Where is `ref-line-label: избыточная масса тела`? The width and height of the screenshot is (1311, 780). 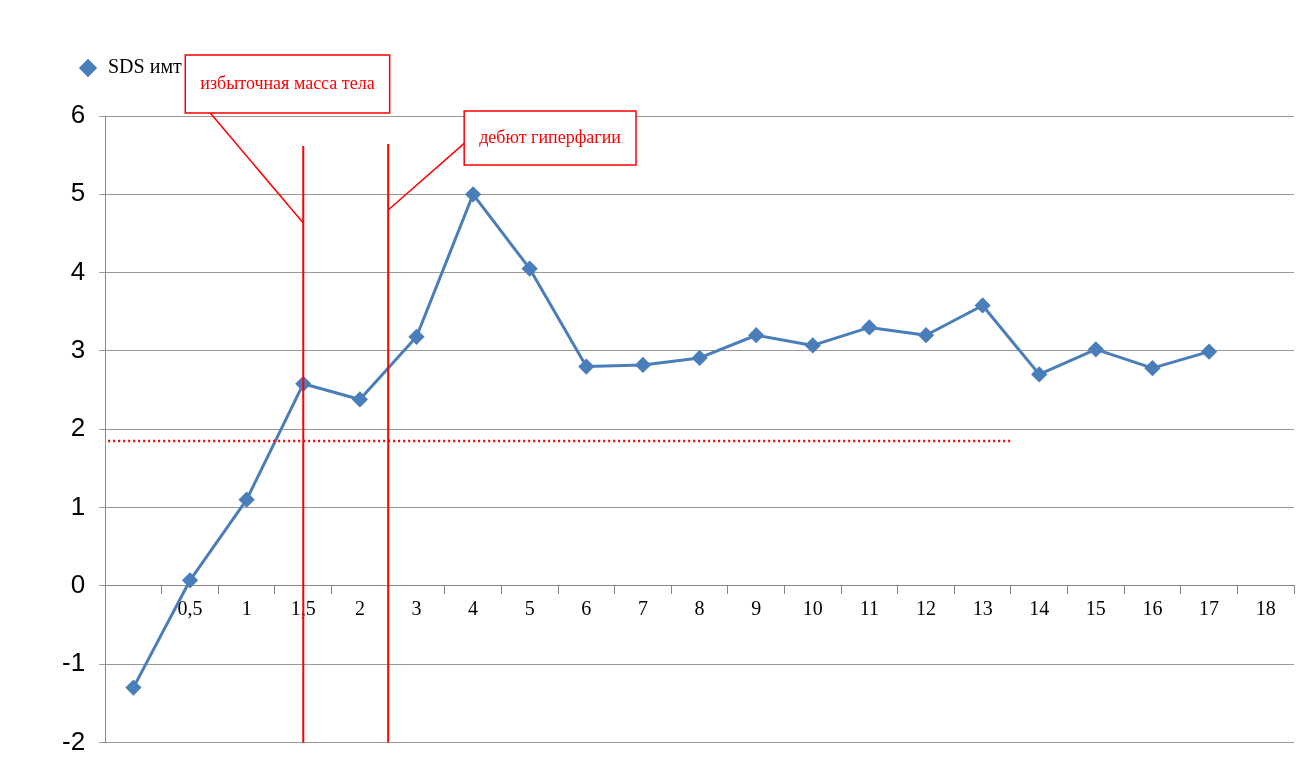
ref-line-label: избыточная масса тела is located at coordinates (287, 82).